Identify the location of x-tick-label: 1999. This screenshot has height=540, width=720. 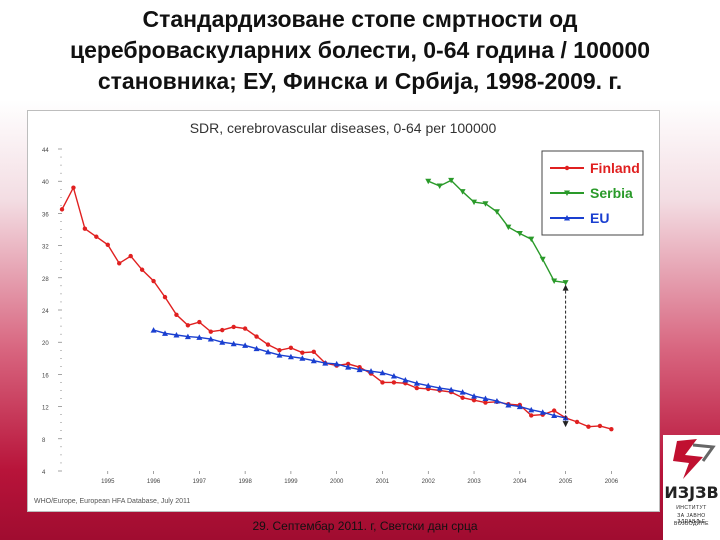
(291, 482).